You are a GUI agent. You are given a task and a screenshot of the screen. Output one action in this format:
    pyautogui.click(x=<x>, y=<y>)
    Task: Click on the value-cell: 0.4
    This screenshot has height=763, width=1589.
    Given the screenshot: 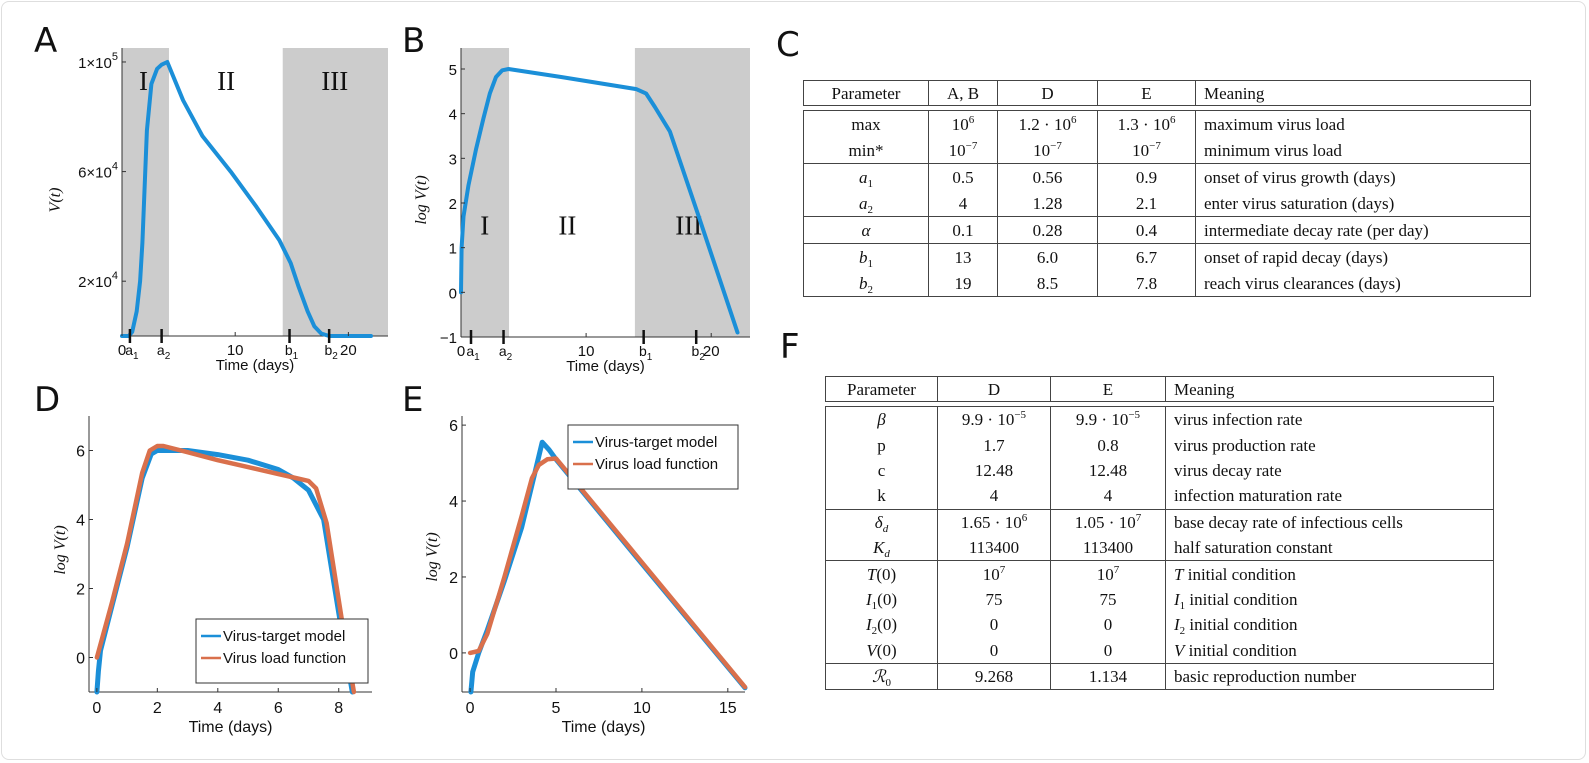 What is the action you would take?
    pyautogui.click(x=1146, y=230)
    